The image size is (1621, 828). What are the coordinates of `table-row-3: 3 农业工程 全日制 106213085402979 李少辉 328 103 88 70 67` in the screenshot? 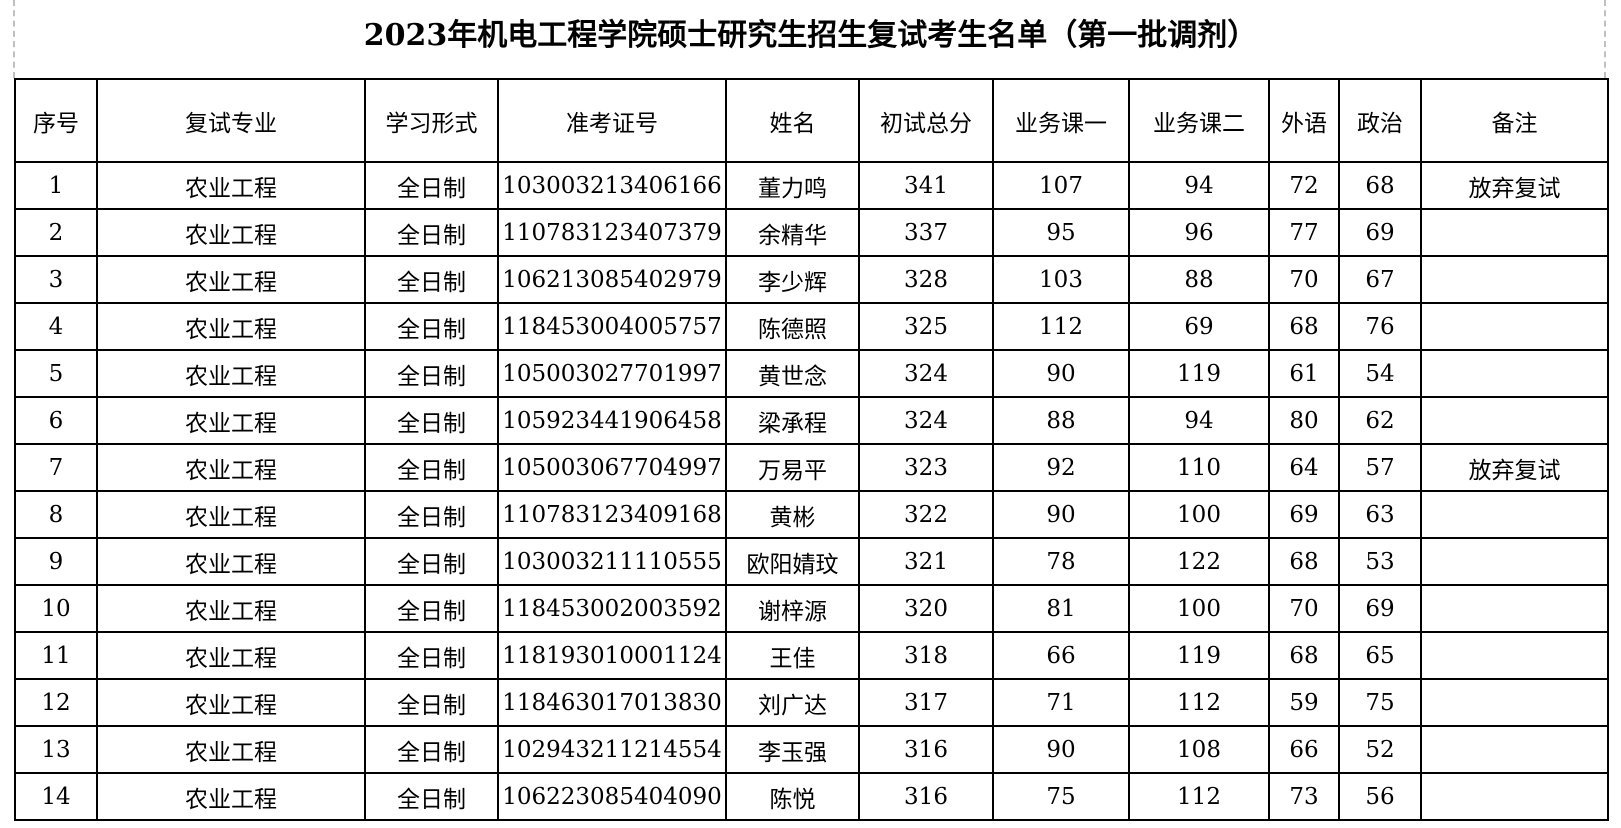 It's located at (811, 279).